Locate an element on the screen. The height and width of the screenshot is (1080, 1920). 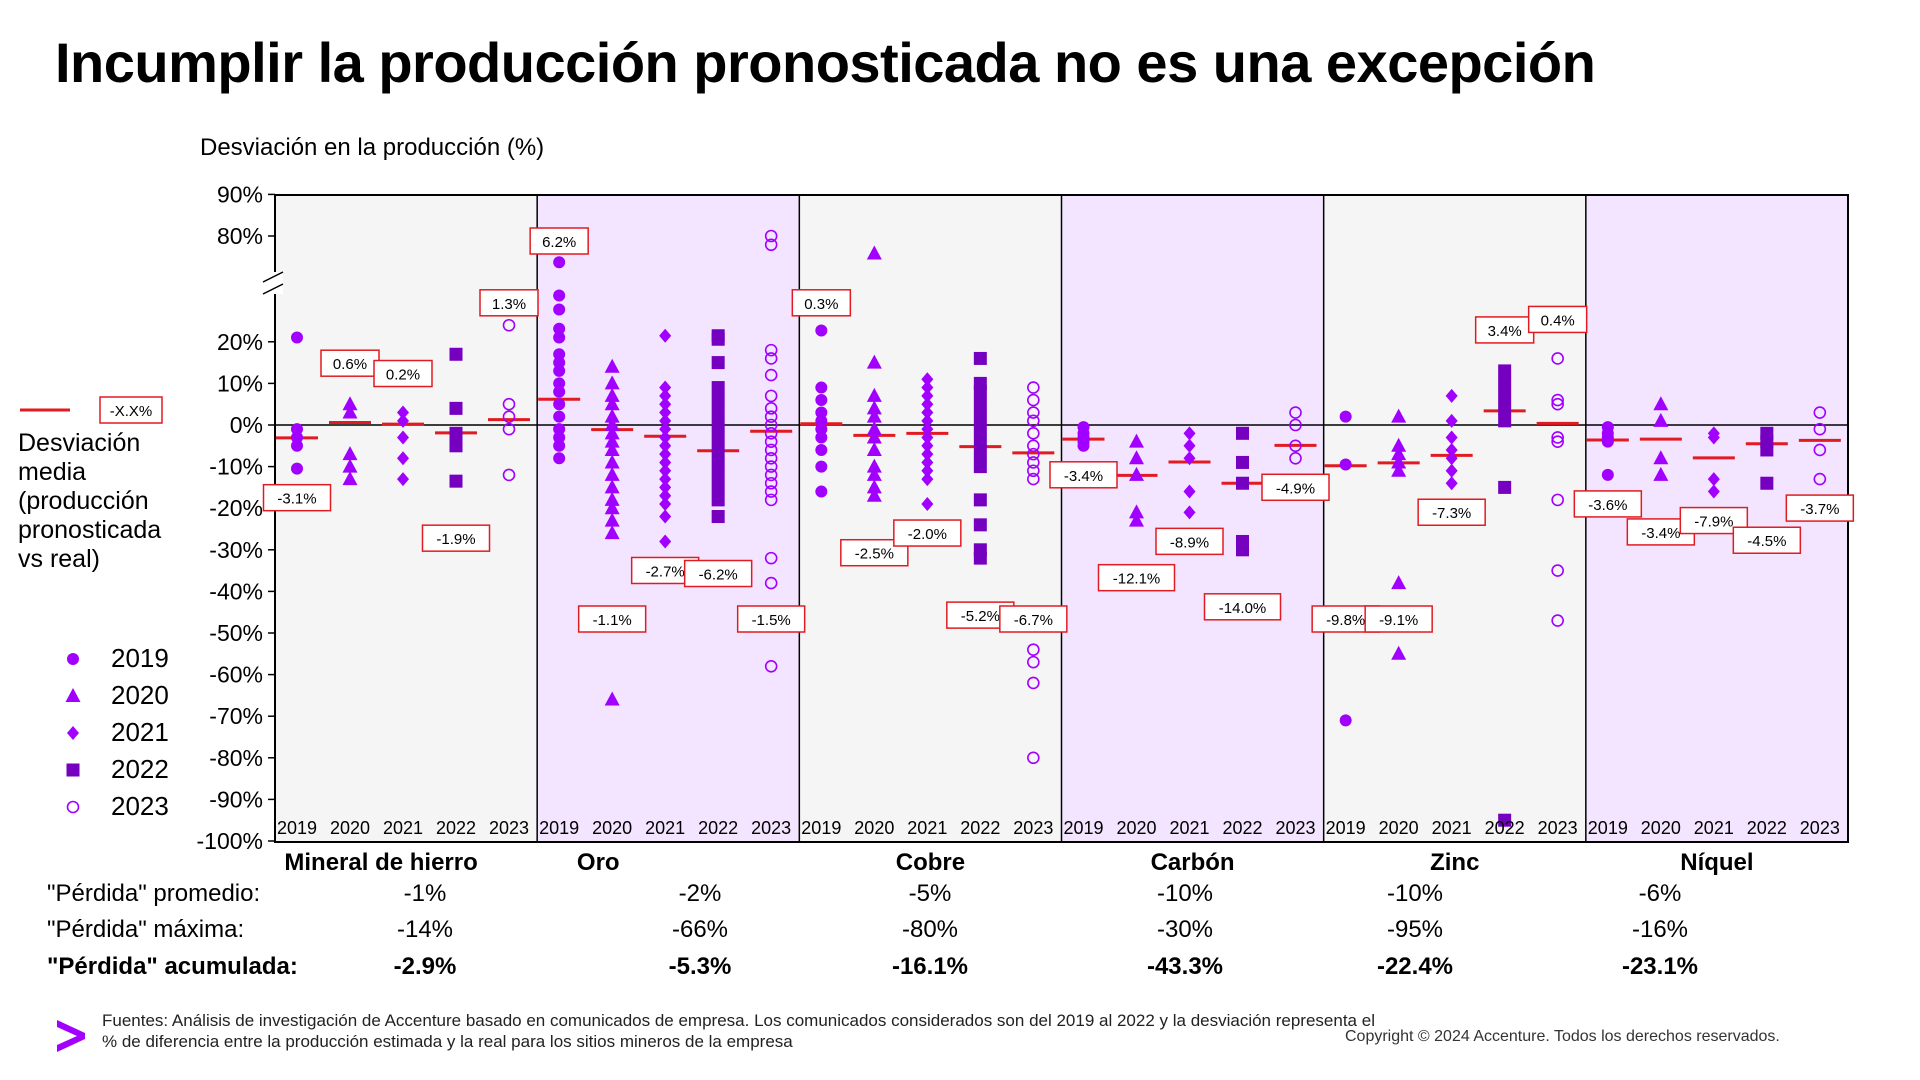
acc-loss-value: -5.3% is located at coordinates (700, 966).